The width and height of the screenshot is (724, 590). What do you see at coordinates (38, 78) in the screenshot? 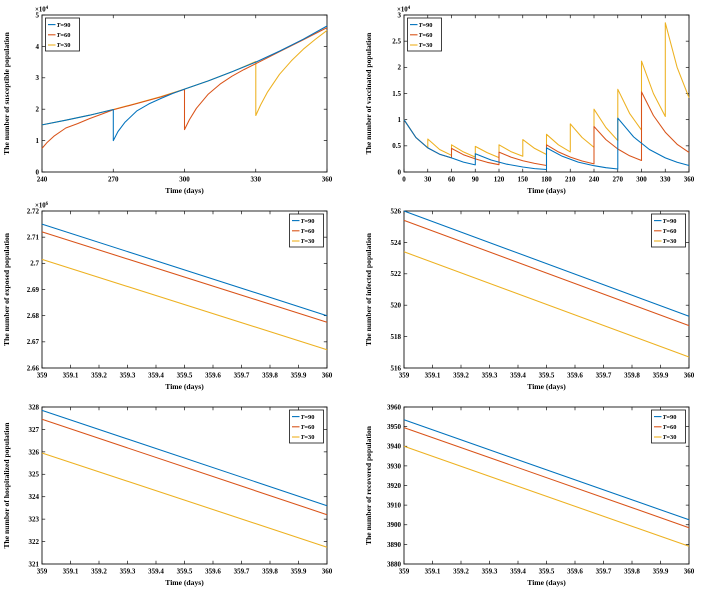
I see `y-tick-label: 3` at bounding box center [38, 78].